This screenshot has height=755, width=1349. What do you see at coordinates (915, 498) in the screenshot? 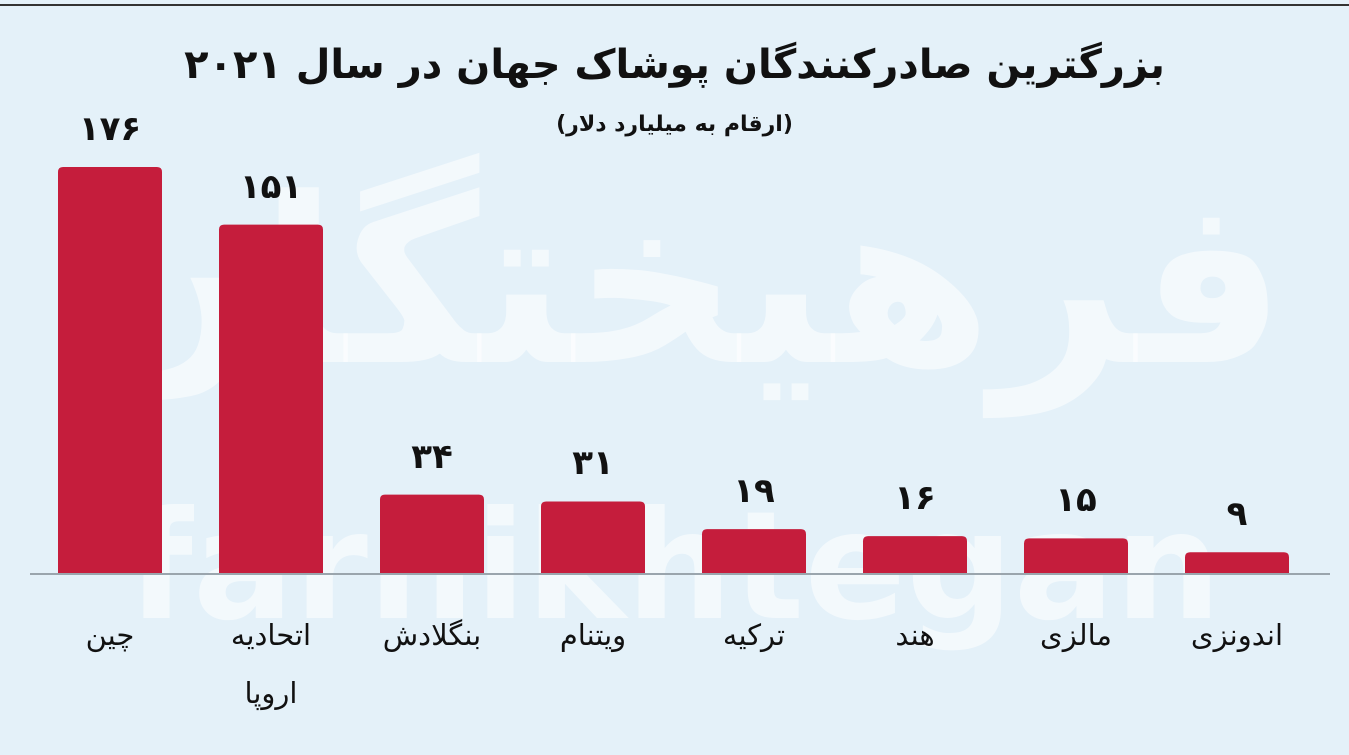
I see `value-label: ۱۶` at bounding box center [915, 498].